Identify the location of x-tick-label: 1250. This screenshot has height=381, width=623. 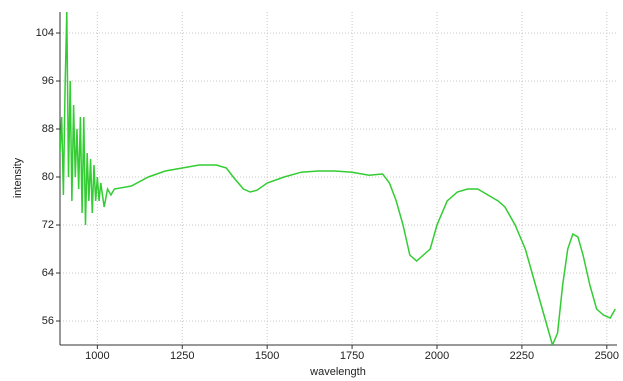
(182, 356).